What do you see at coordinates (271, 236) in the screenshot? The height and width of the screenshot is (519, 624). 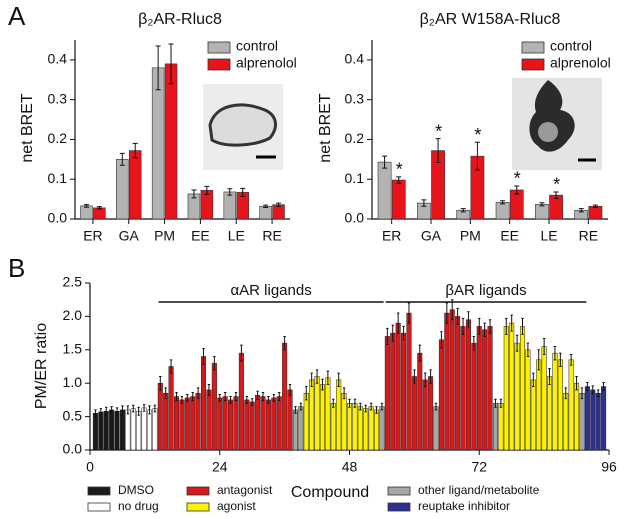 I see `x-tick-label: RE` at bounding box center [271, 236].